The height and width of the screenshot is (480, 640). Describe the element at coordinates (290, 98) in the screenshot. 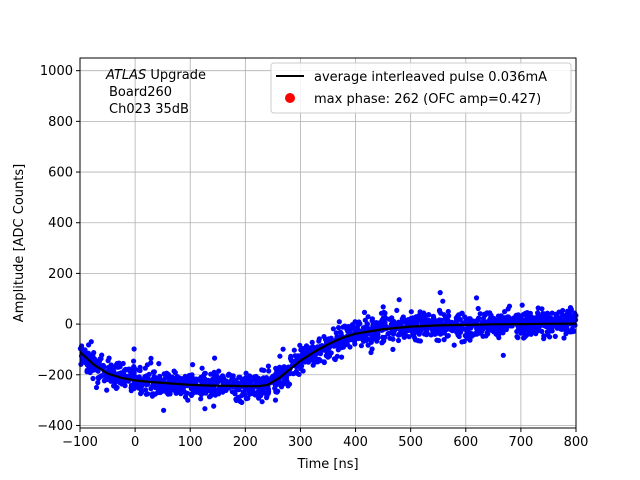

I see `legend-dot-swatch` at that location.